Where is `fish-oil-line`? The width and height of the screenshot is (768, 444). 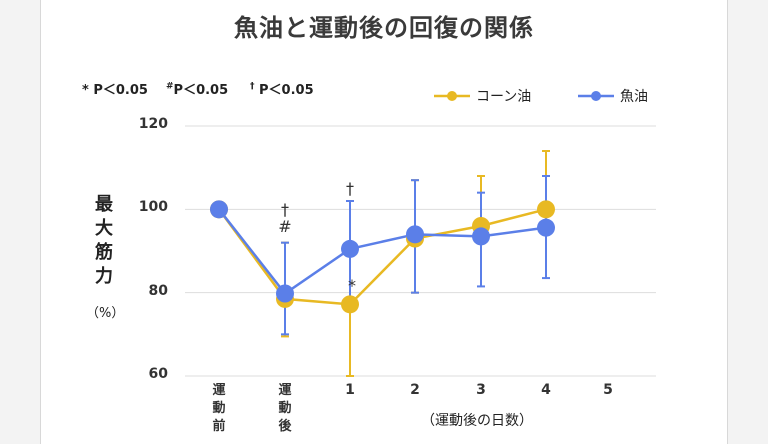
fish-oil-line is located at coordinates (382, 252).